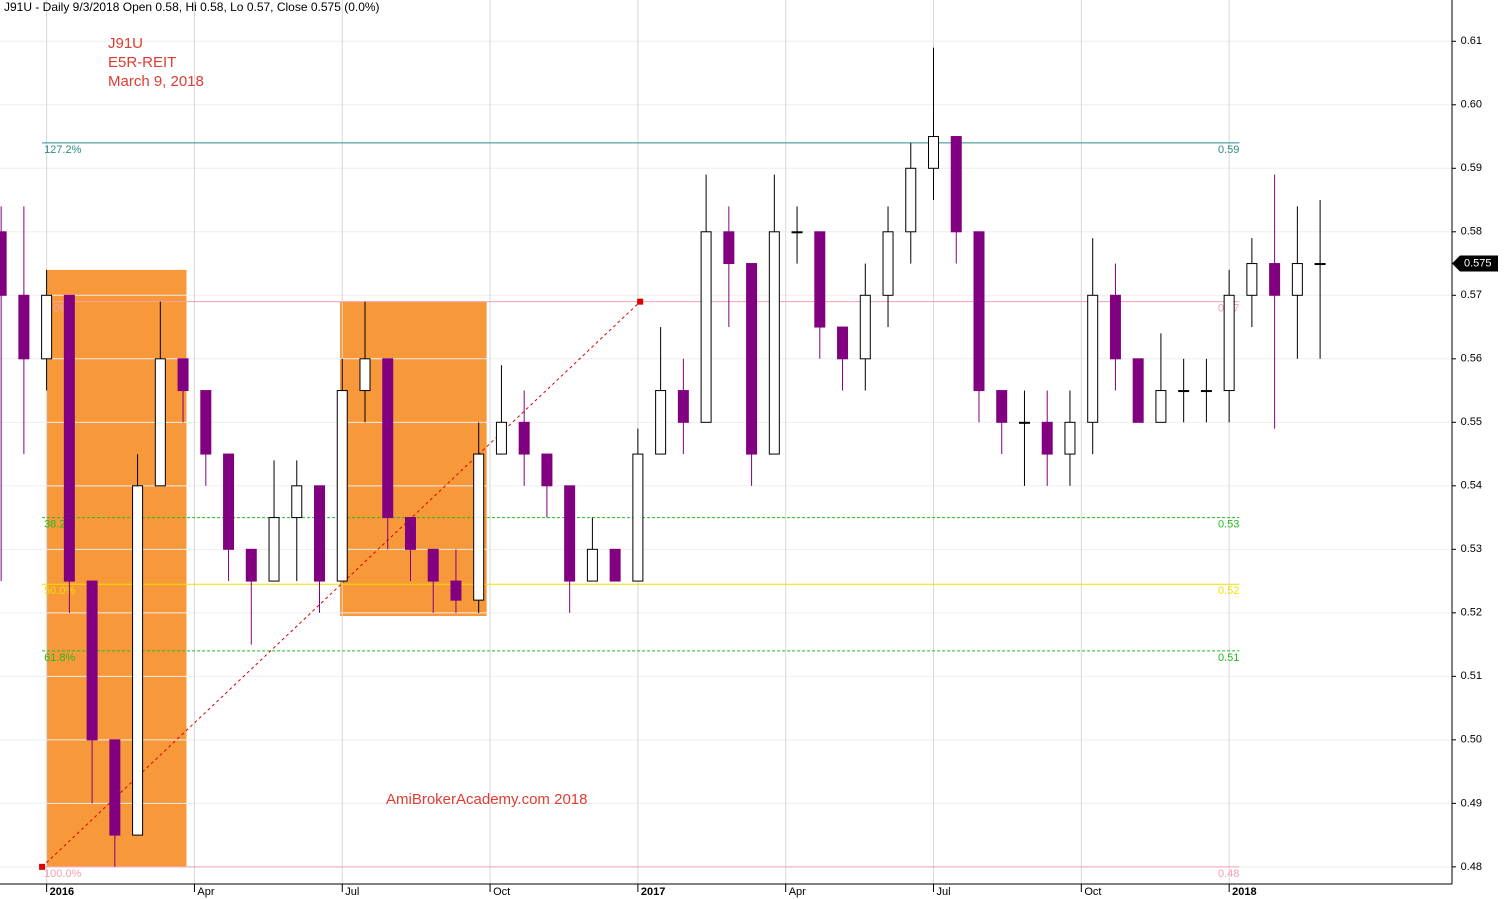  Describe the element at coordinates (1471, 486) in the screenshot. I see `y-tick-label: 0.54` at that location.